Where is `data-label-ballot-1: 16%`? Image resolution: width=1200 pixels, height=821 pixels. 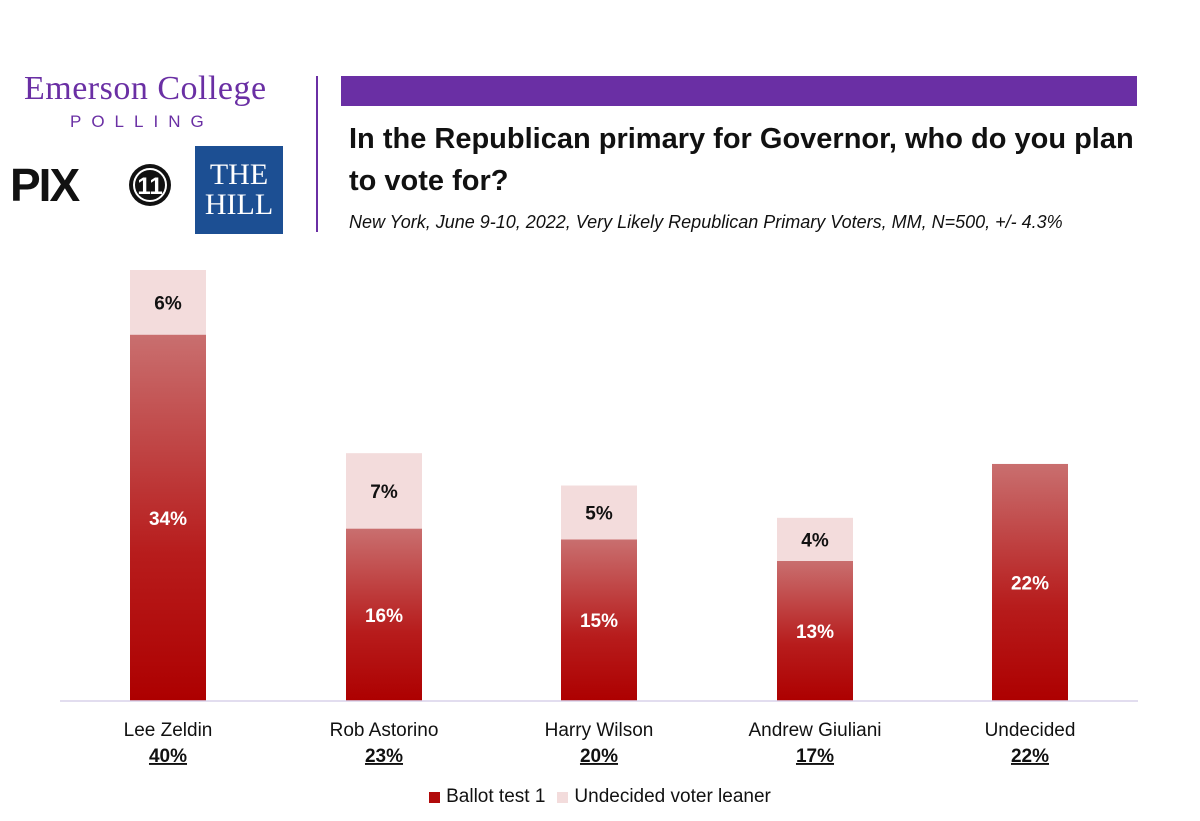 data-label-ballot-1: 16% is located at coordinates (384, 616).